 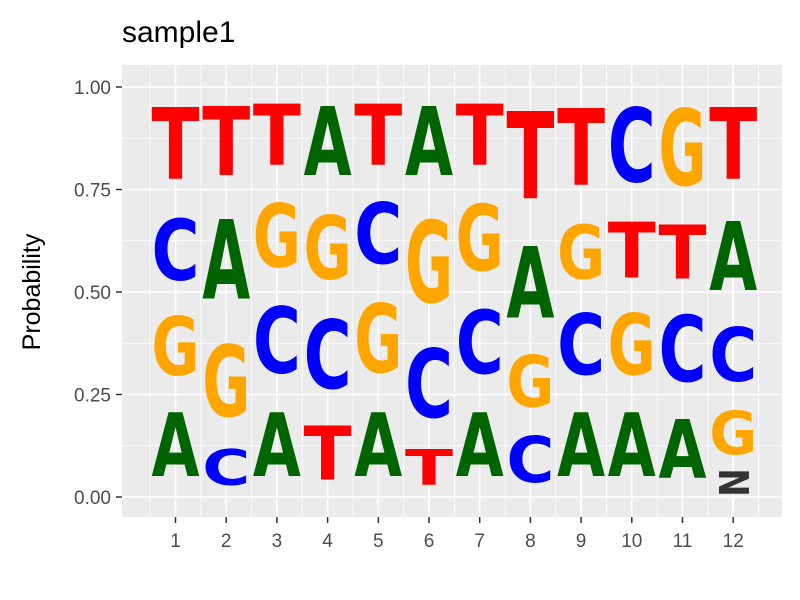 I want to click on logo-letter-N: N, so click(x=733, y=482).